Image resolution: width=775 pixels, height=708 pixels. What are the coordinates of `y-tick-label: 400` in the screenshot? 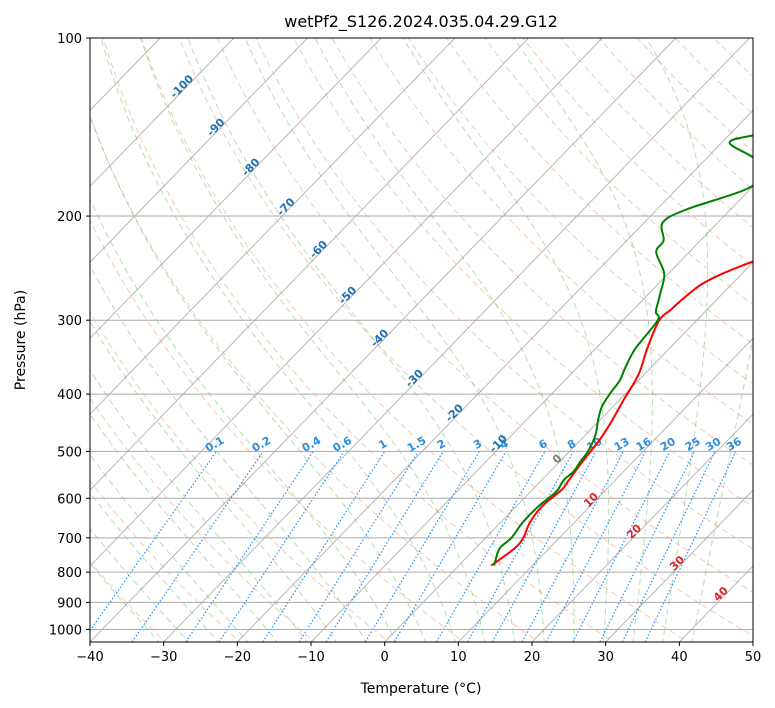 It's located at (69, 395).